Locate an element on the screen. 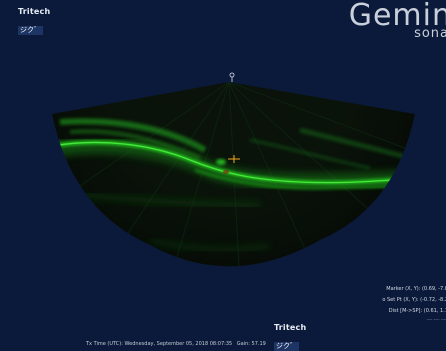 This screenshot has width=446, height=351. marker-crosshair is located at coordinates (234, 159).